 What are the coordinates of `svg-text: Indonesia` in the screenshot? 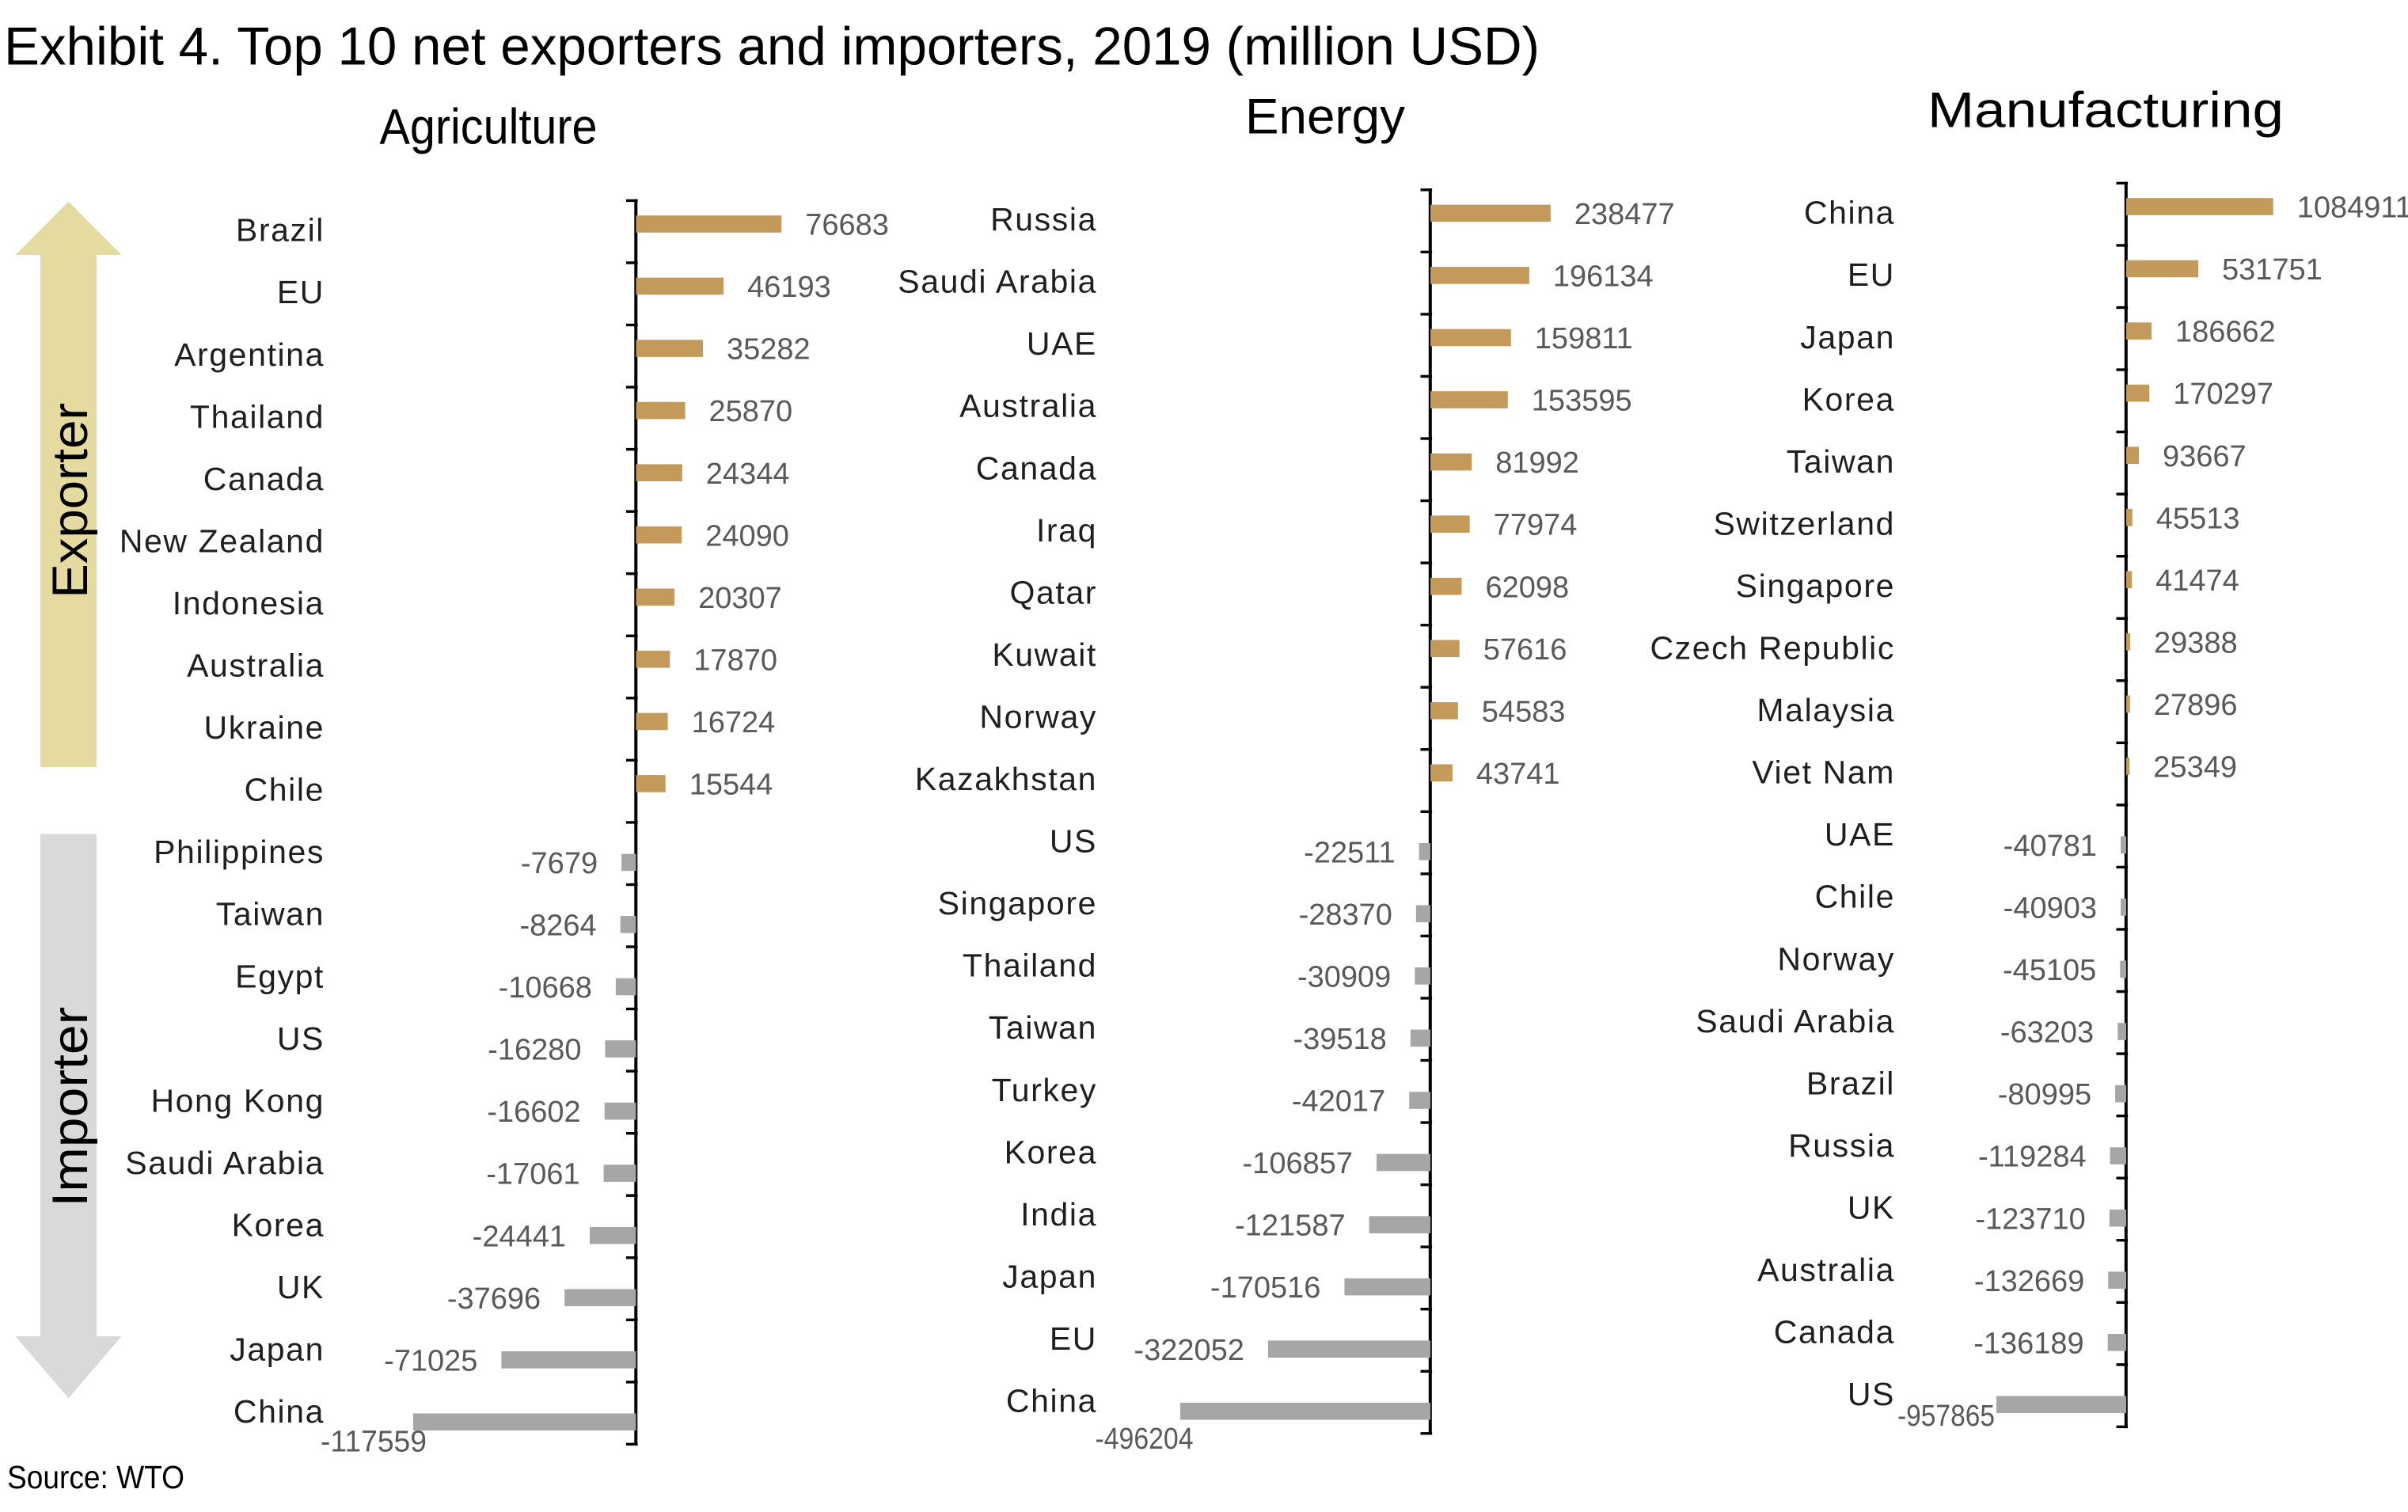 It's located at (249, 603).